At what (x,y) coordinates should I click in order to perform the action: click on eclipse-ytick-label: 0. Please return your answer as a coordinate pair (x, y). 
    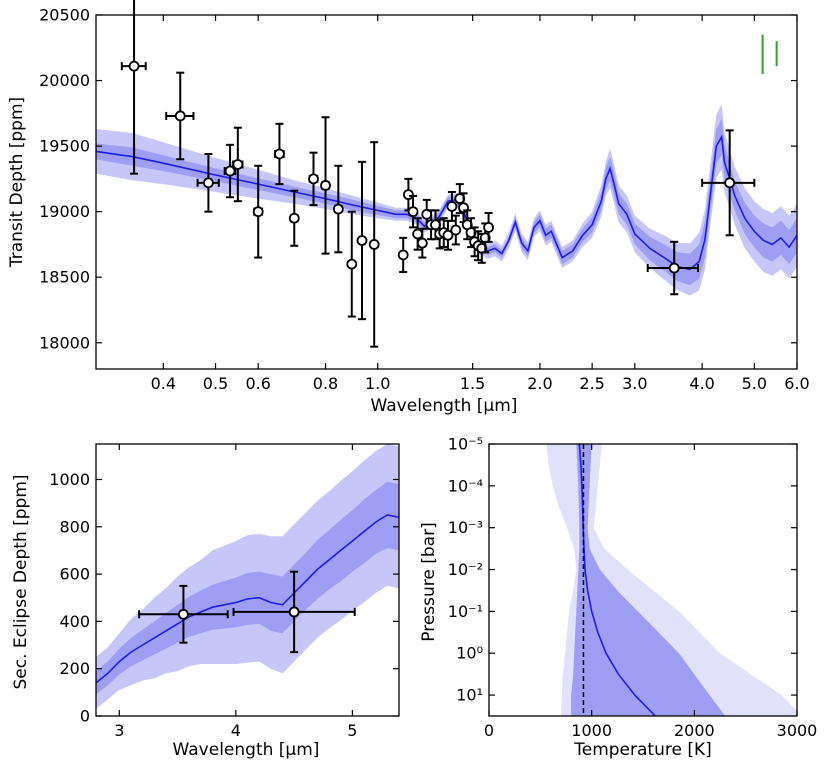
    Looking at the image, I should click on (85, 716).